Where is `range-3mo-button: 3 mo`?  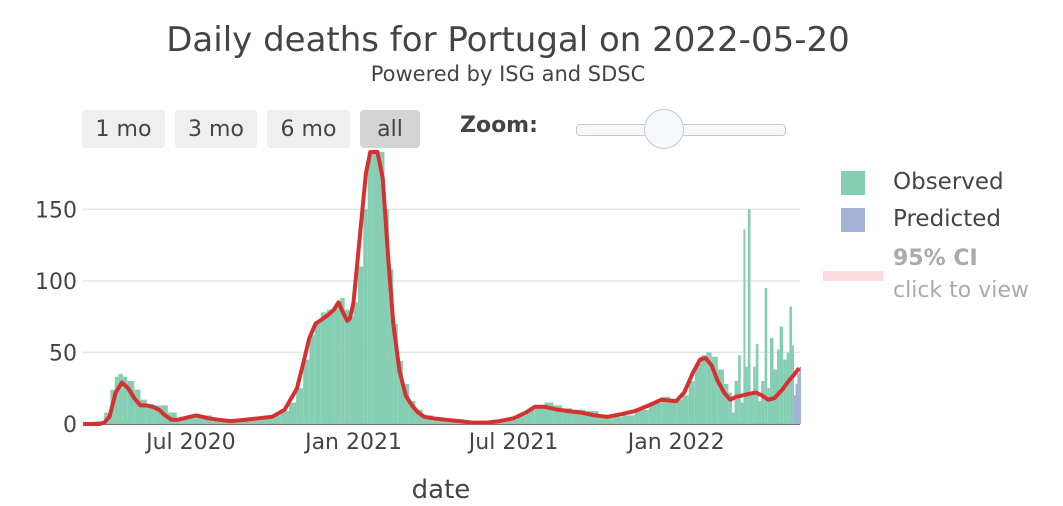 range-3mo-button: 3 mo is located at coordinates (216, 129).